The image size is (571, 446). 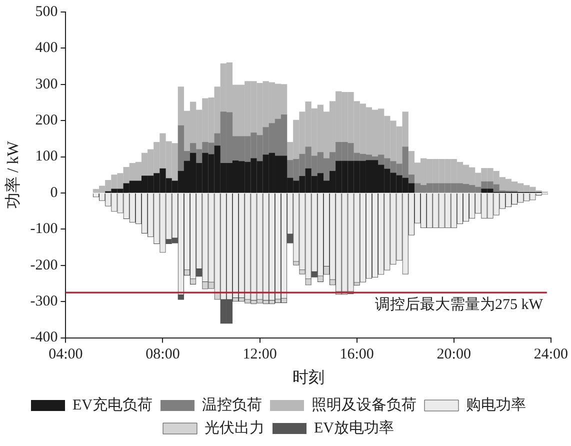 What do you see at coordinates (54, 192) in the screenshot?
I see `y-tick-label: 0` at bounding box center [54, 192].